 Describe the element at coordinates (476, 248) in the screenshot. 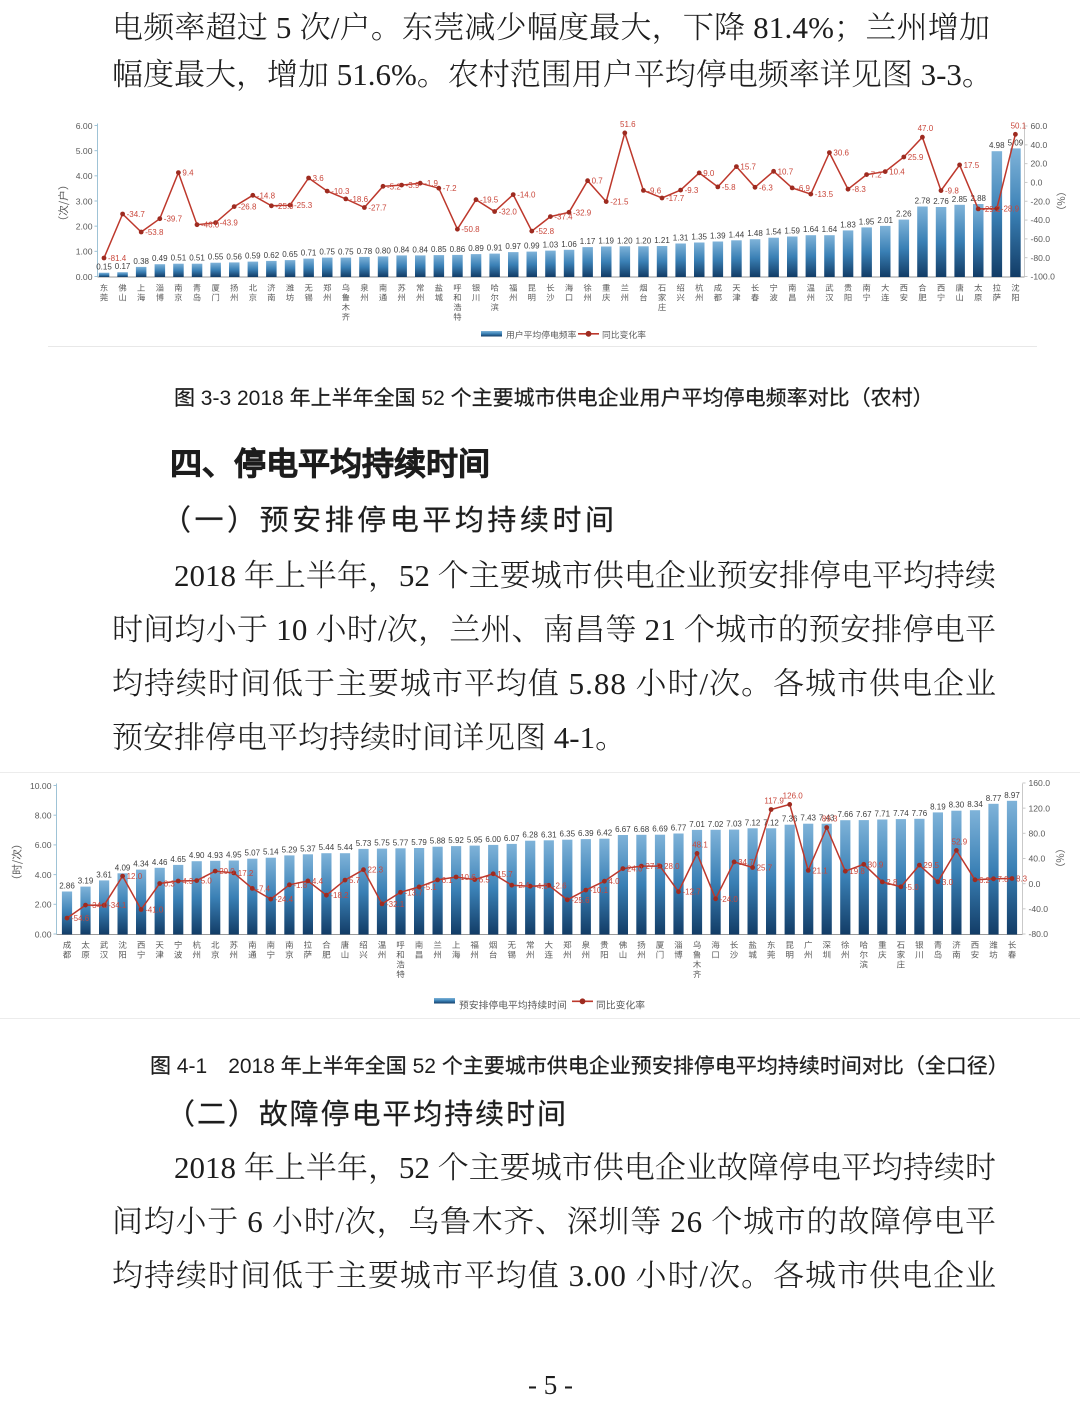

I see `svg-text: 0.89` at that location.